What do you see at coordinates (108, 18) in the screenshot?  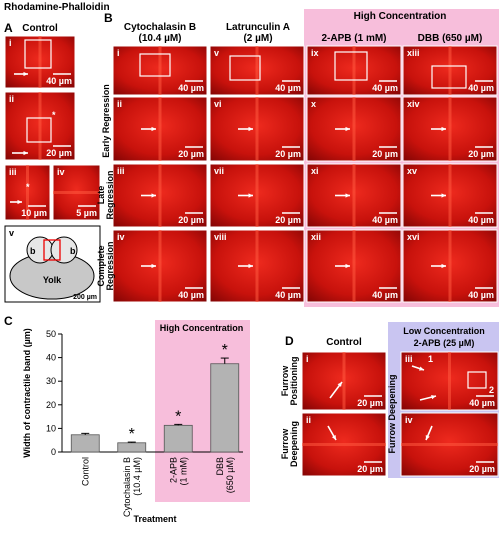 I see `panel-letter: B` at bounding box center [108, 18].